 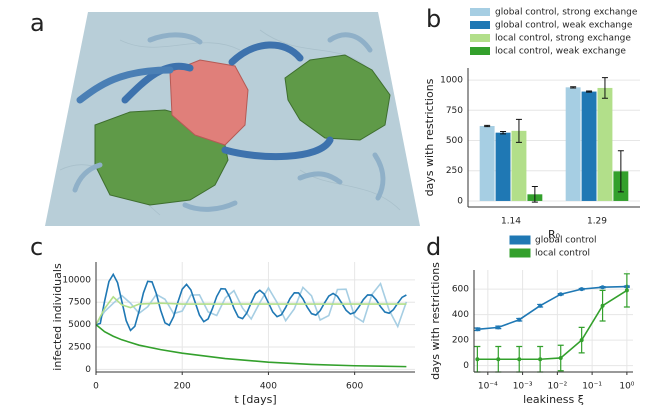 I want to click on legend-label: local control, so click(x=562, y=254).